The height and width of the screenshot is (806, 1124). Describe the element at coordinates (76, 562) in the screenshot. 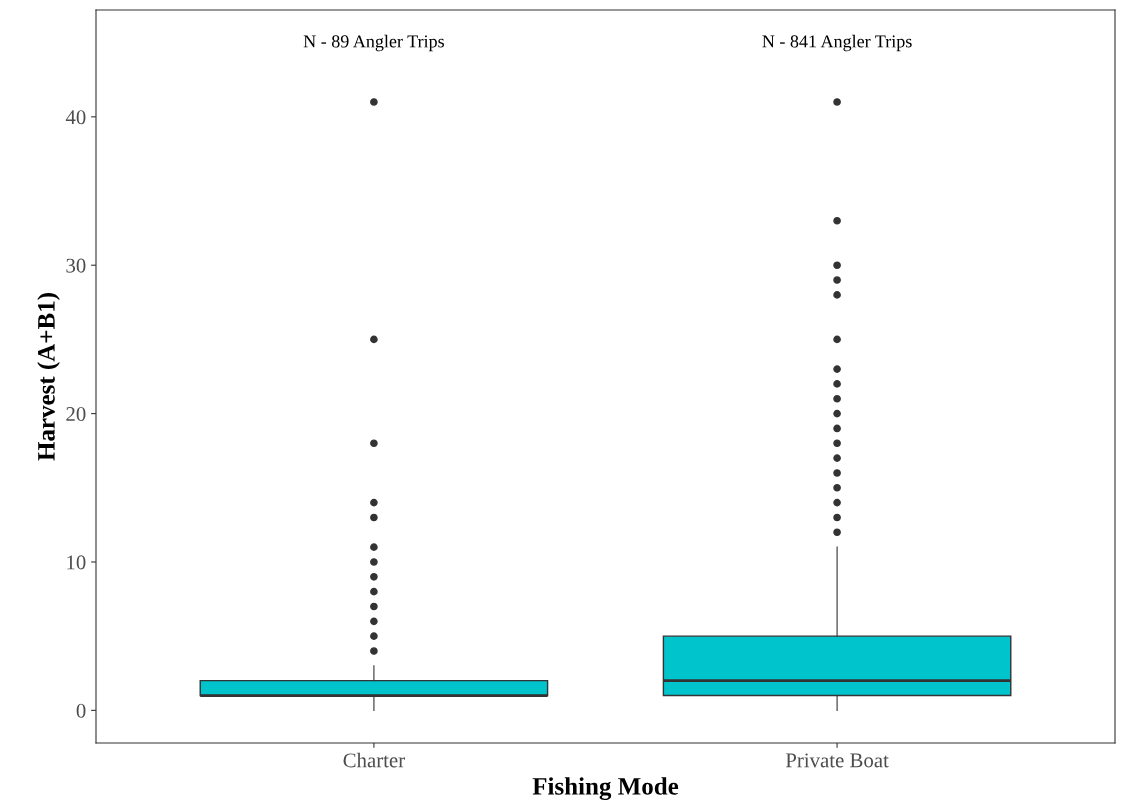

I see `y-tick-label: 10` at that location.